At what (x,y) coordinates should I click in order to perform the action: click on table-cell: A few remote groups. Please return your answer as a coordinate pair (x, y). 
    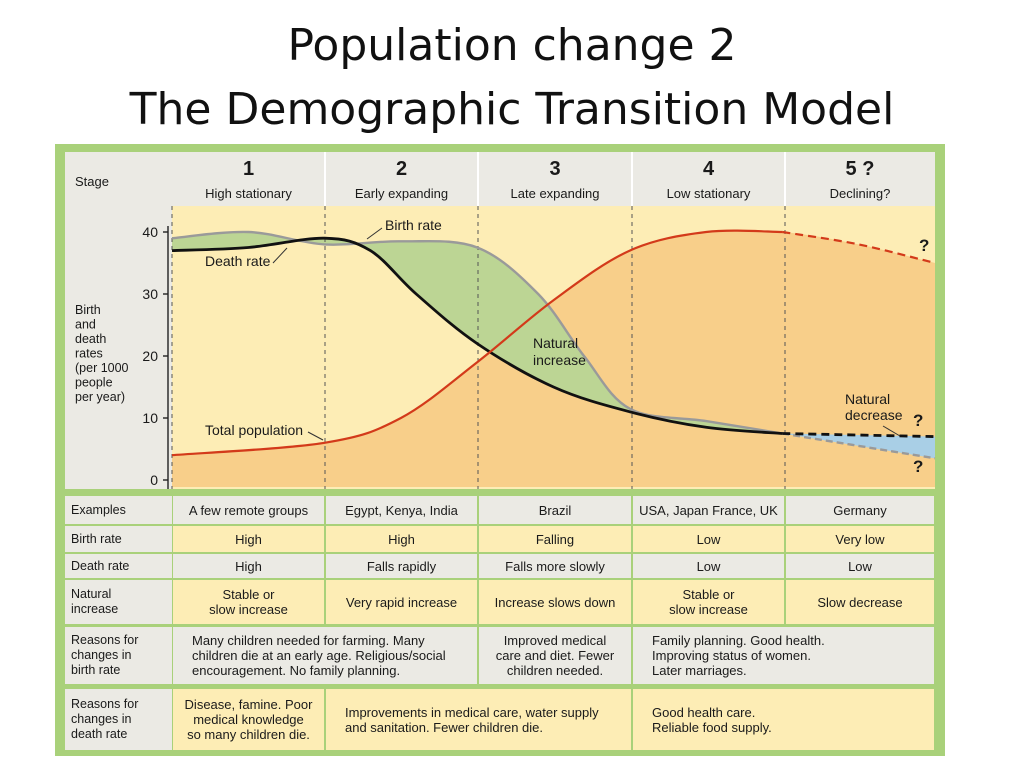
    Looking at the image, I should click on (248, 510).